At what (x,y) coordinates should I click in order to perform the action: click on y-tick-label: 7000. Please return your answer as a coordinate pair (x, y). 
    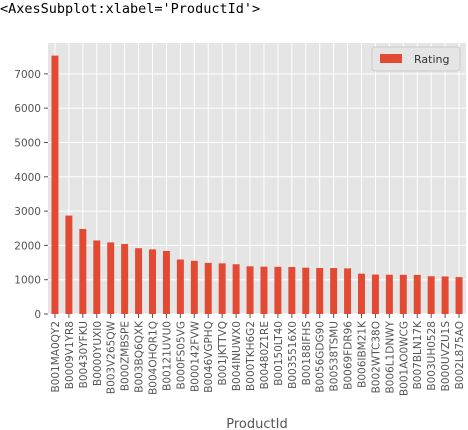
    Looking at the image, I should click on (27, 75).